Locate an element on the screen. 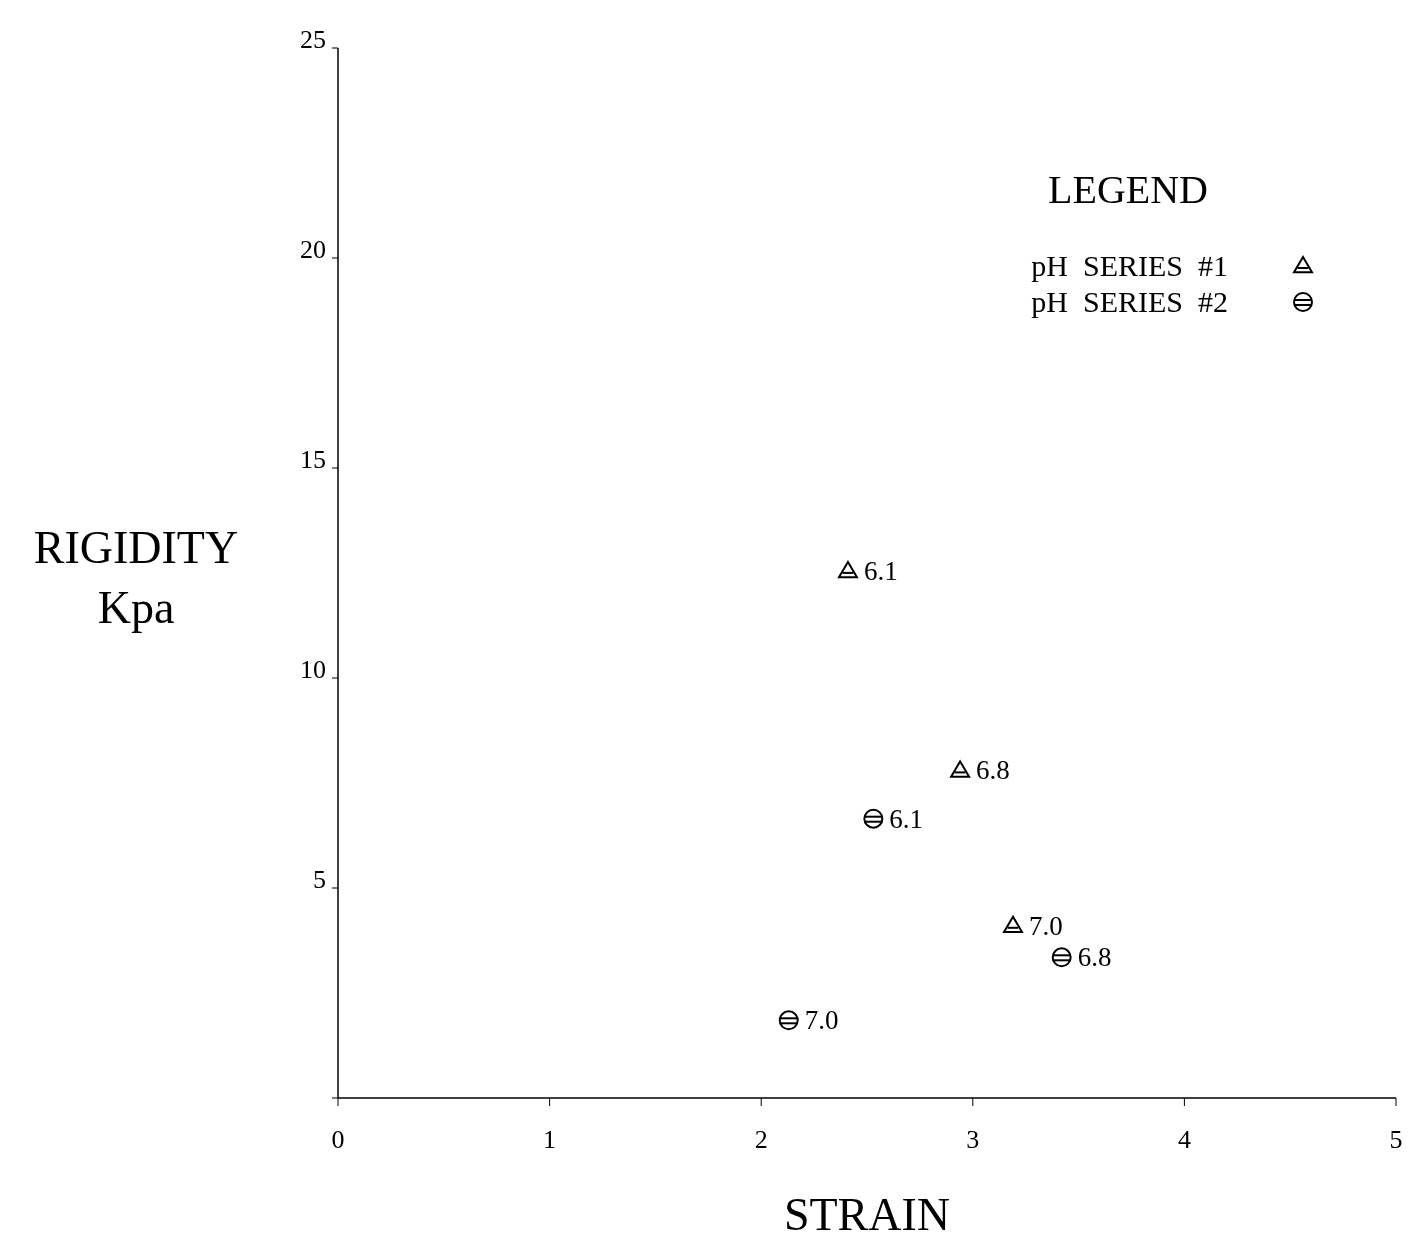 Image resolution: width=1414 pixels, height=1239 pixels. legend-label: pH SERIES #1 is located at coordinates (1129, 265).